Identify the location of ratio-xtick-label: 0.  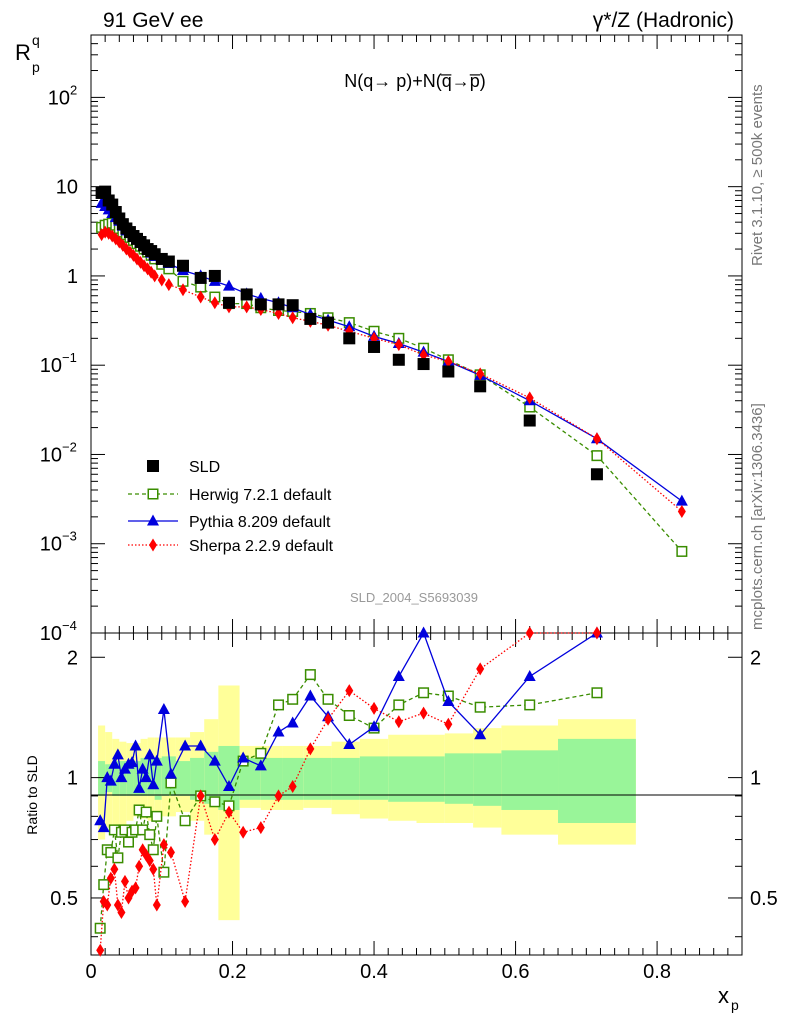
(90, 972).